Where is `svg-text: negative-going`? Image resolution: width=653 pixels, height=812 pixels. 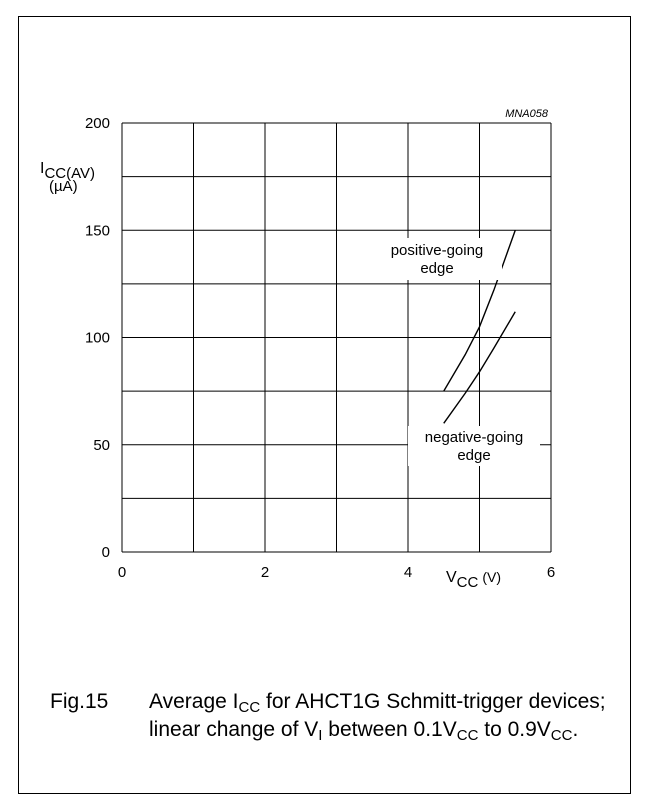 svg-text: negative-going is located at coordinates (474, 437).